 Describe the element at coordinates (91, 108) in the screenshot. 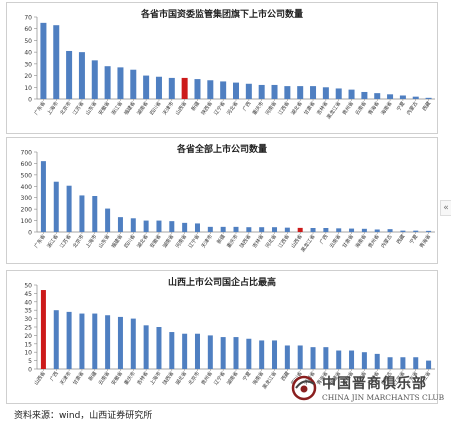

I see `chart-1-xtick-label: 山东省` at that location.